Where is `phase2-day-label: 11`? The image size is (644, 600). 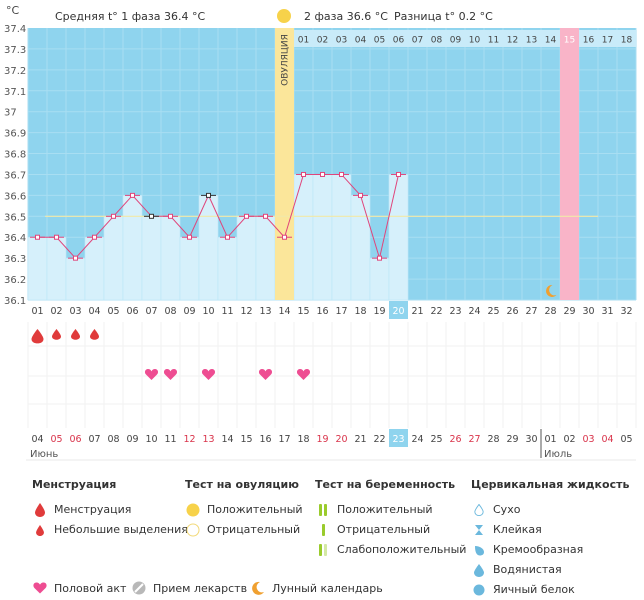 phase2-day-label: 11 is located at coordinates (493, 41).